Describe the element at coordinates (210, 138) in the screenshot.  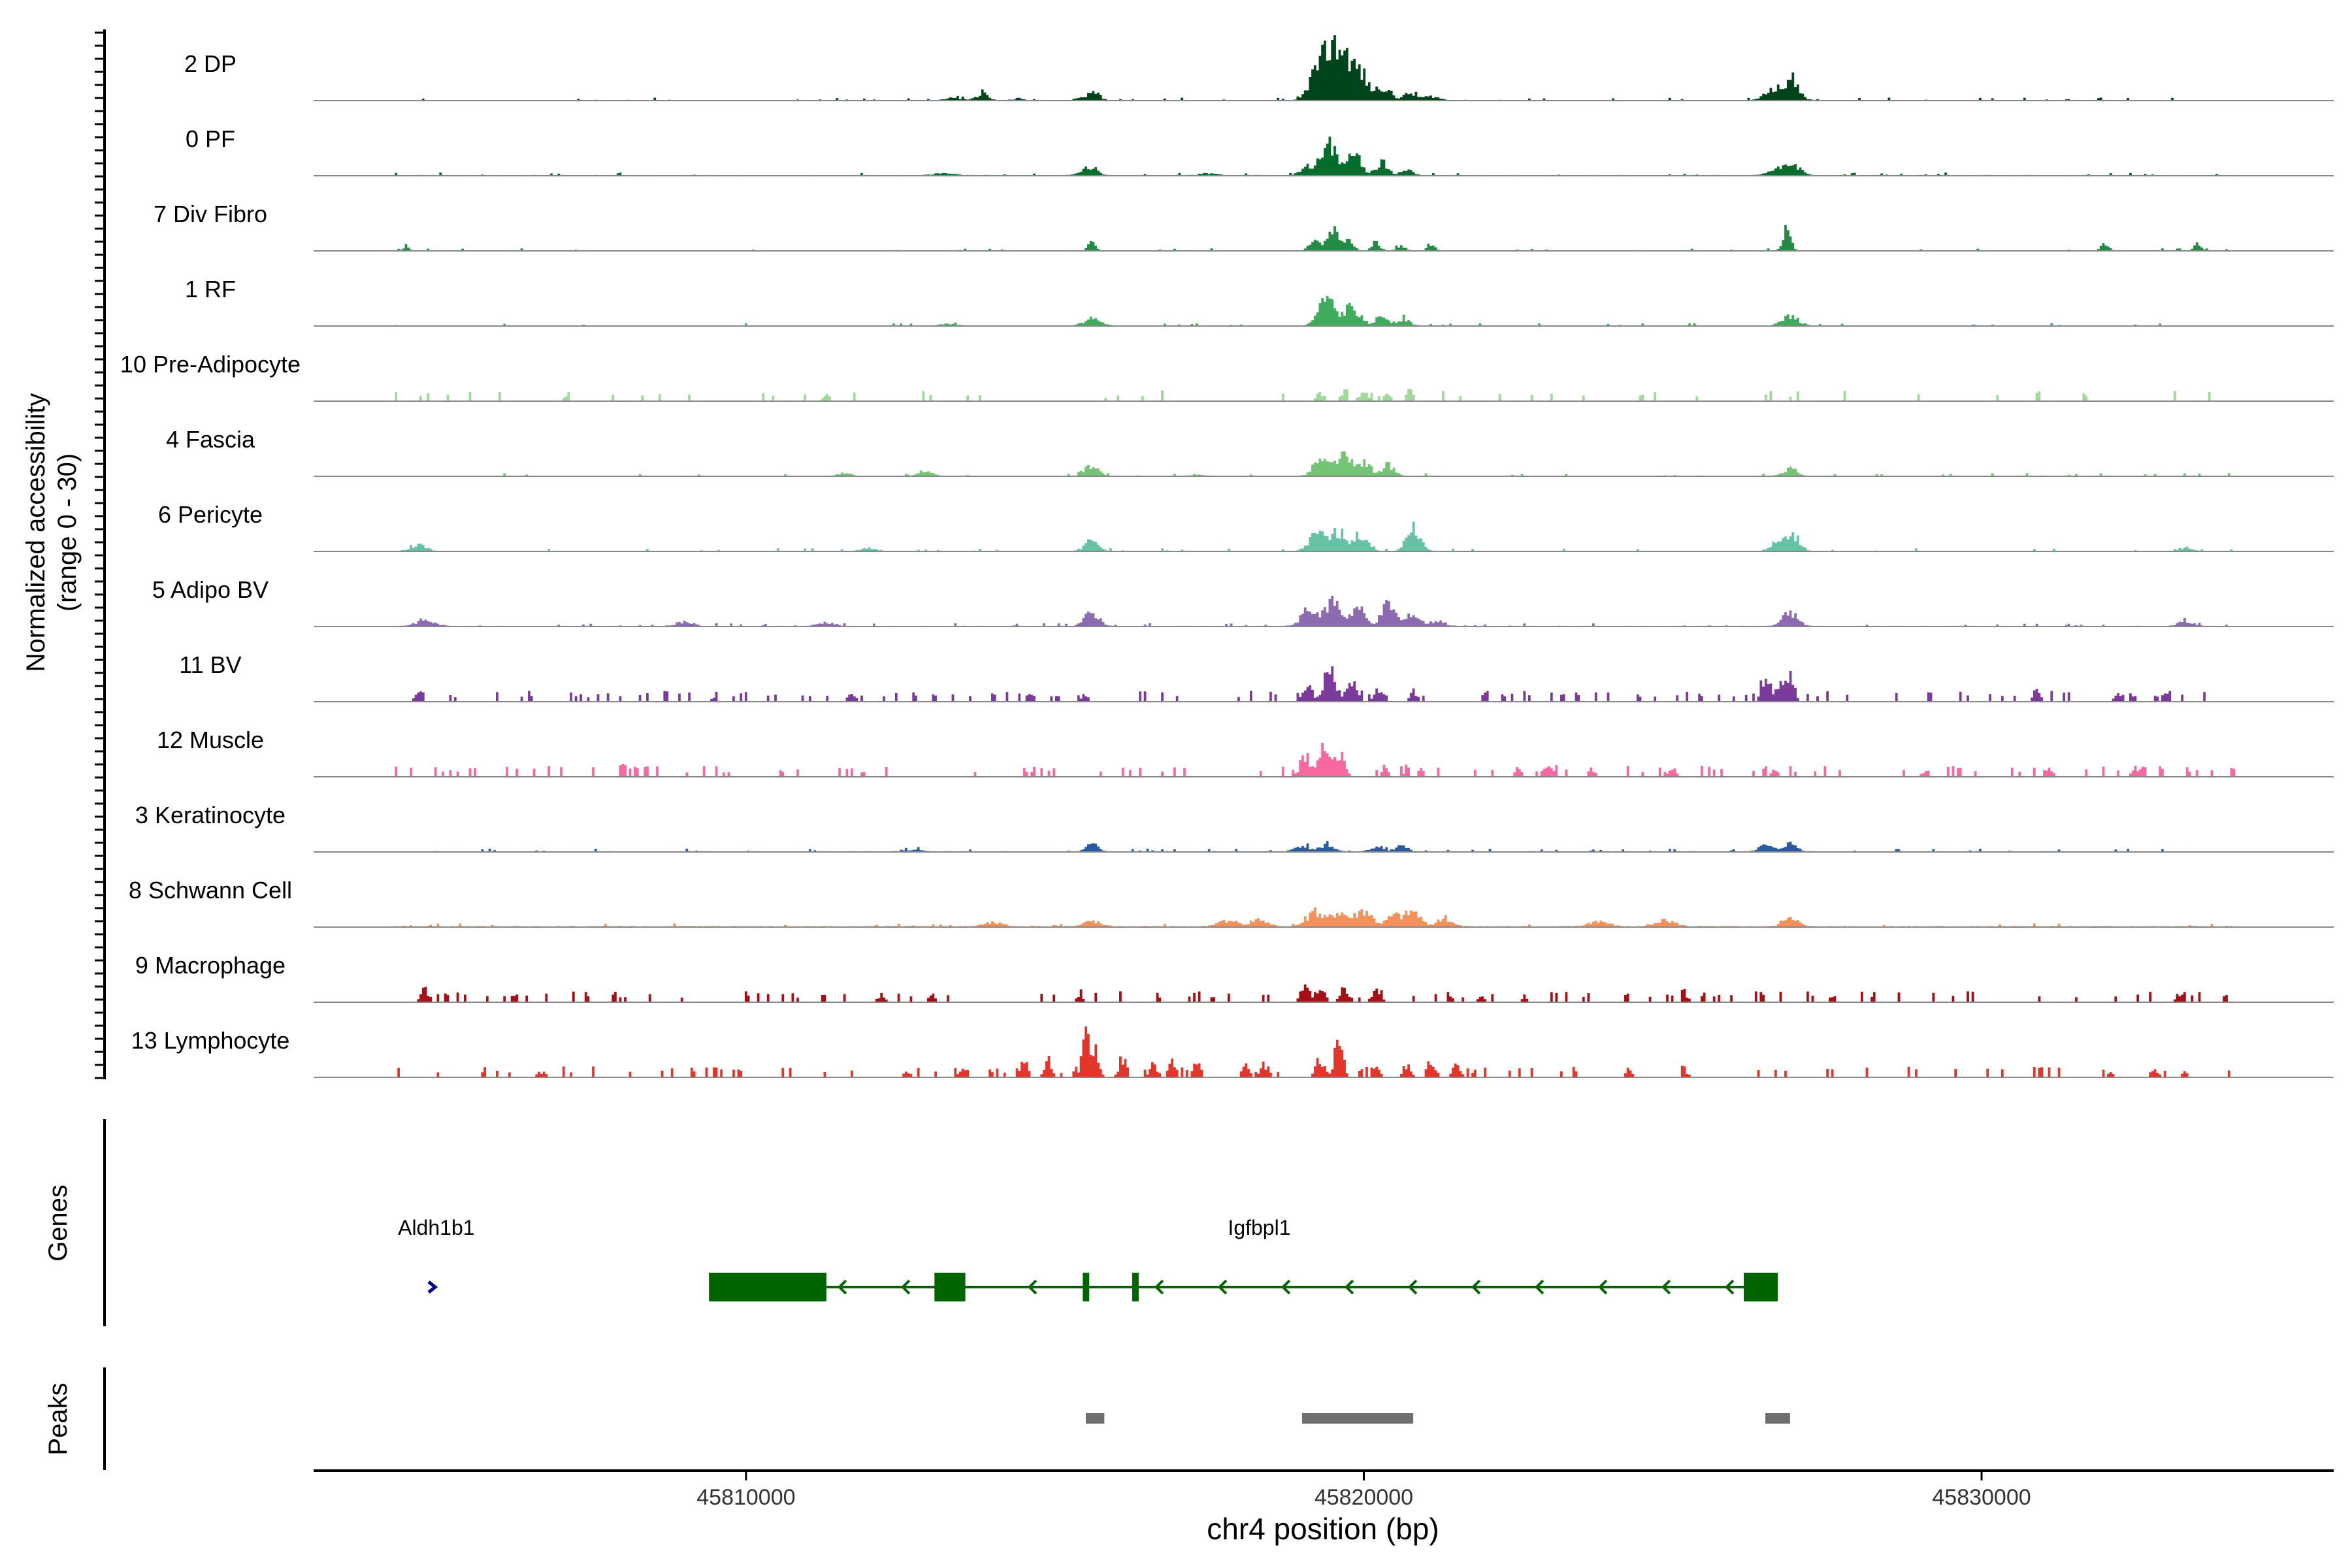
I see `track-label: 0 PF` at that location.